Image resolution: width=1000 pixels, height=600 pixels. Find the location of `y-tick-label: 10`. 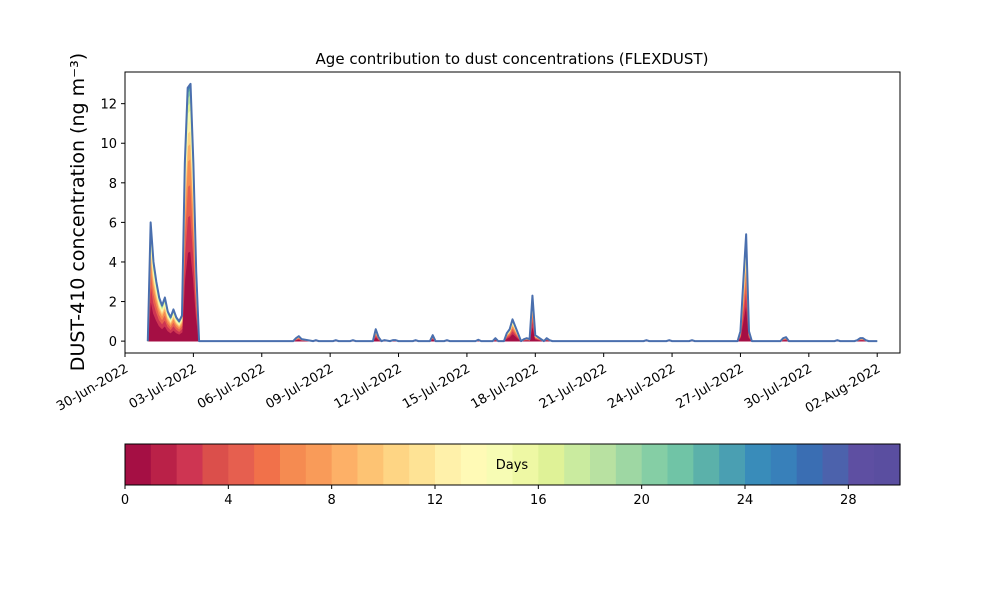

y-tick-label: 10 is located at coordinates (108, 144).